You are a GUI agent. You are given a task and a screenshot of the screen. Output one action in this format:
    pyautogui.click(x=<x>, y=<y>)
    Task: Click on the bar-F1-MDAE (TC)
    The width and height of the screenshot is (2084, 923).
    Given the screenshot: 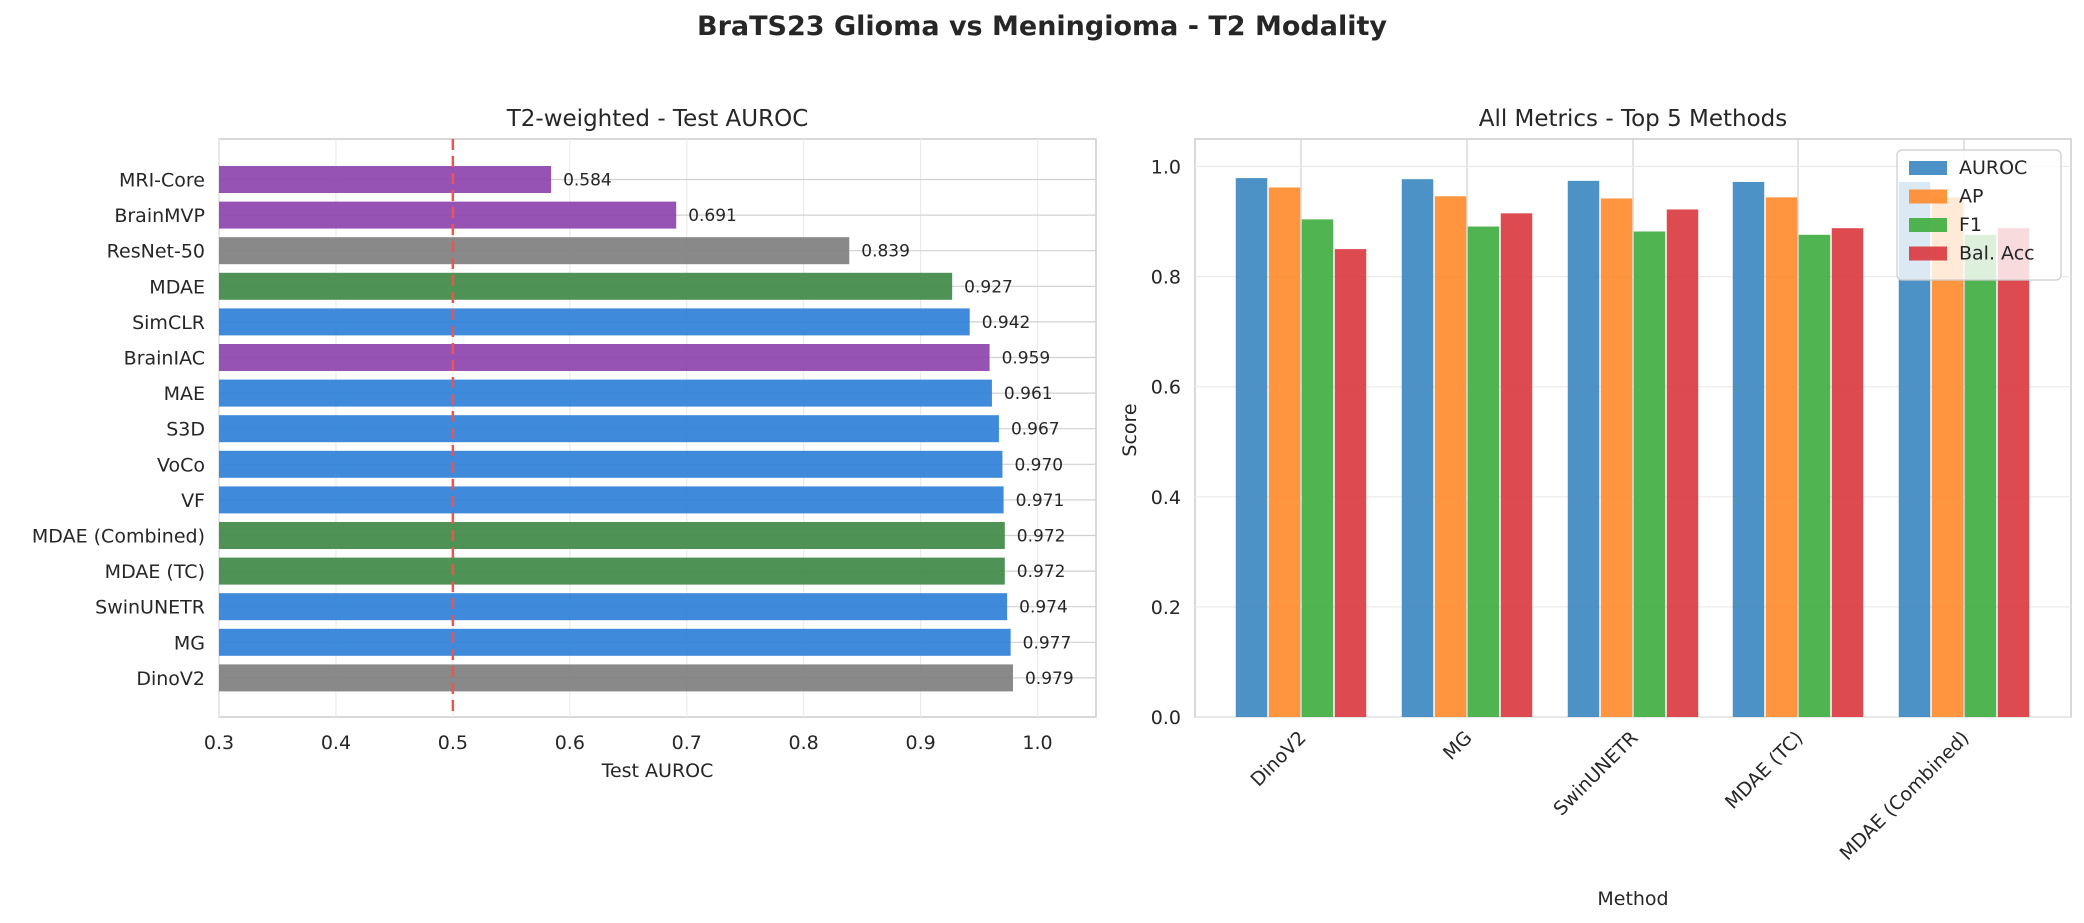 What is the action you would take?
    pyautogui.click(x=1814, y=476)
    